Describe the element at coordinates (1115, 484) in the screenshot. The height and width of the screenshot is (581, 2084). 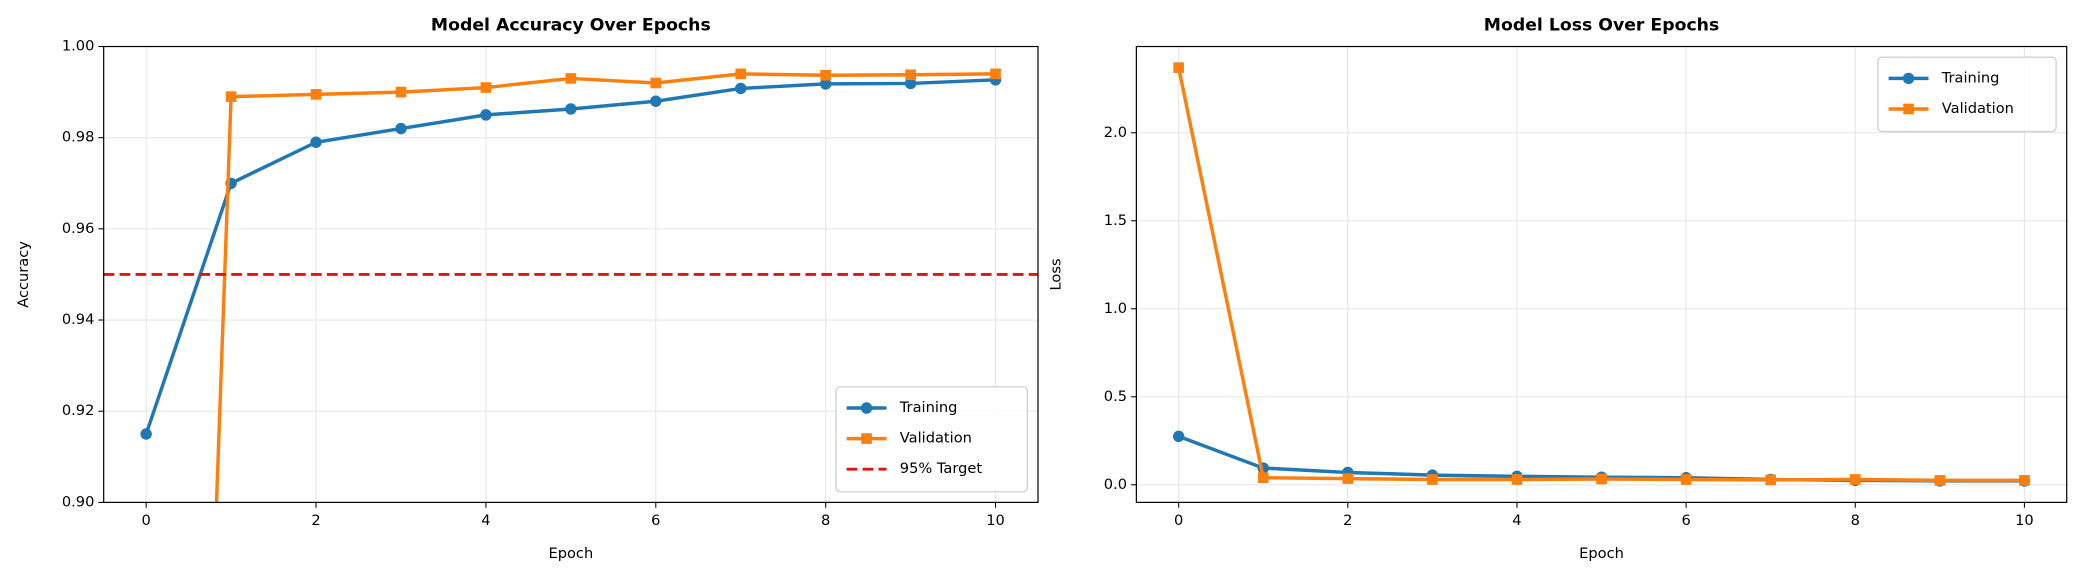
I see `y-tick-label: 0.0` at that location.